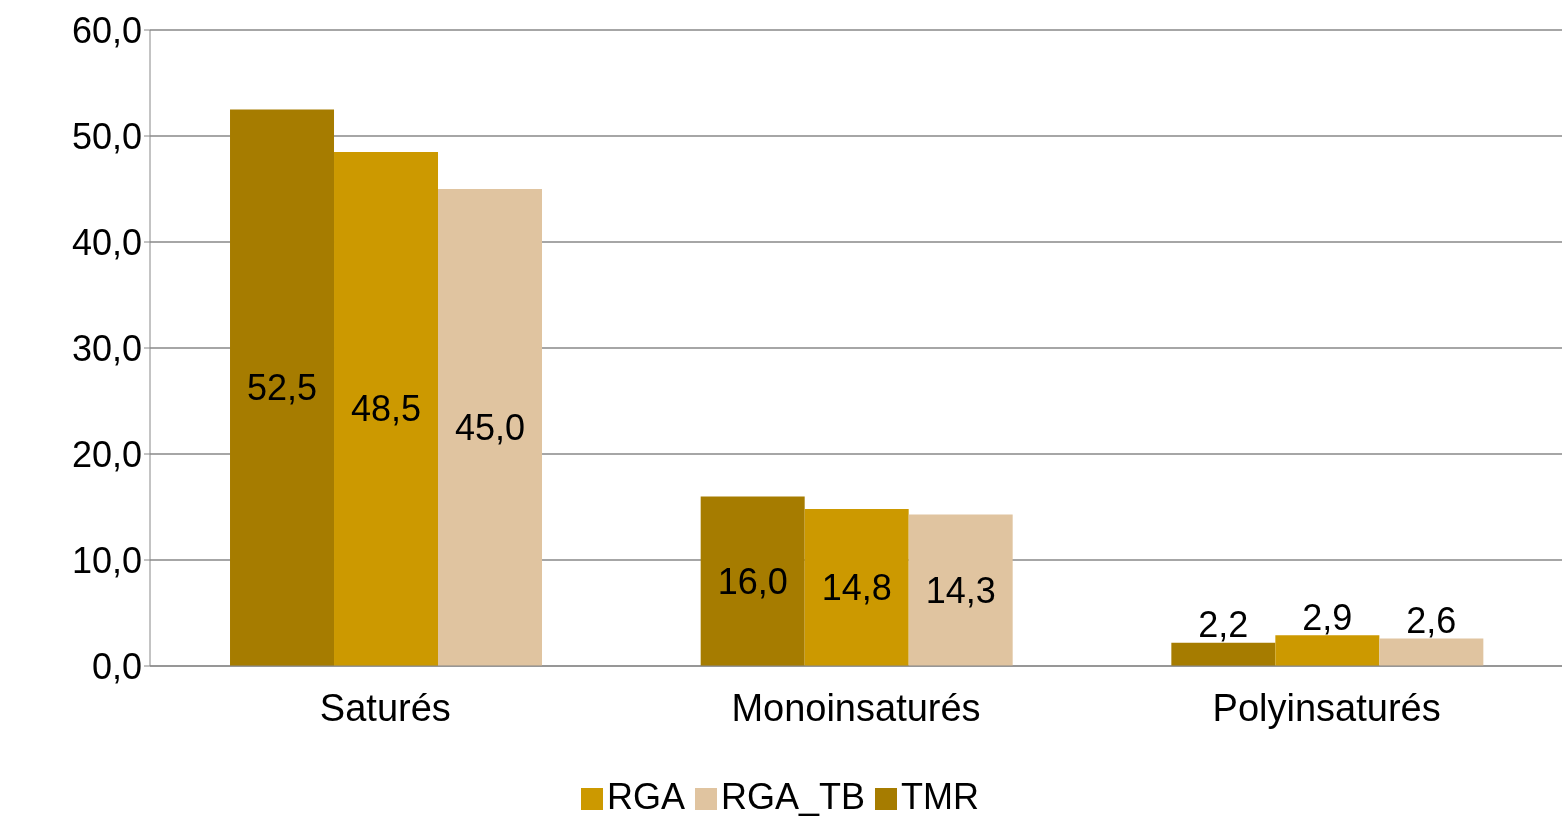  Describe the element at coordinates (106, 242) in the screenshot. I see `y-tick-label: 40,0` at that location.